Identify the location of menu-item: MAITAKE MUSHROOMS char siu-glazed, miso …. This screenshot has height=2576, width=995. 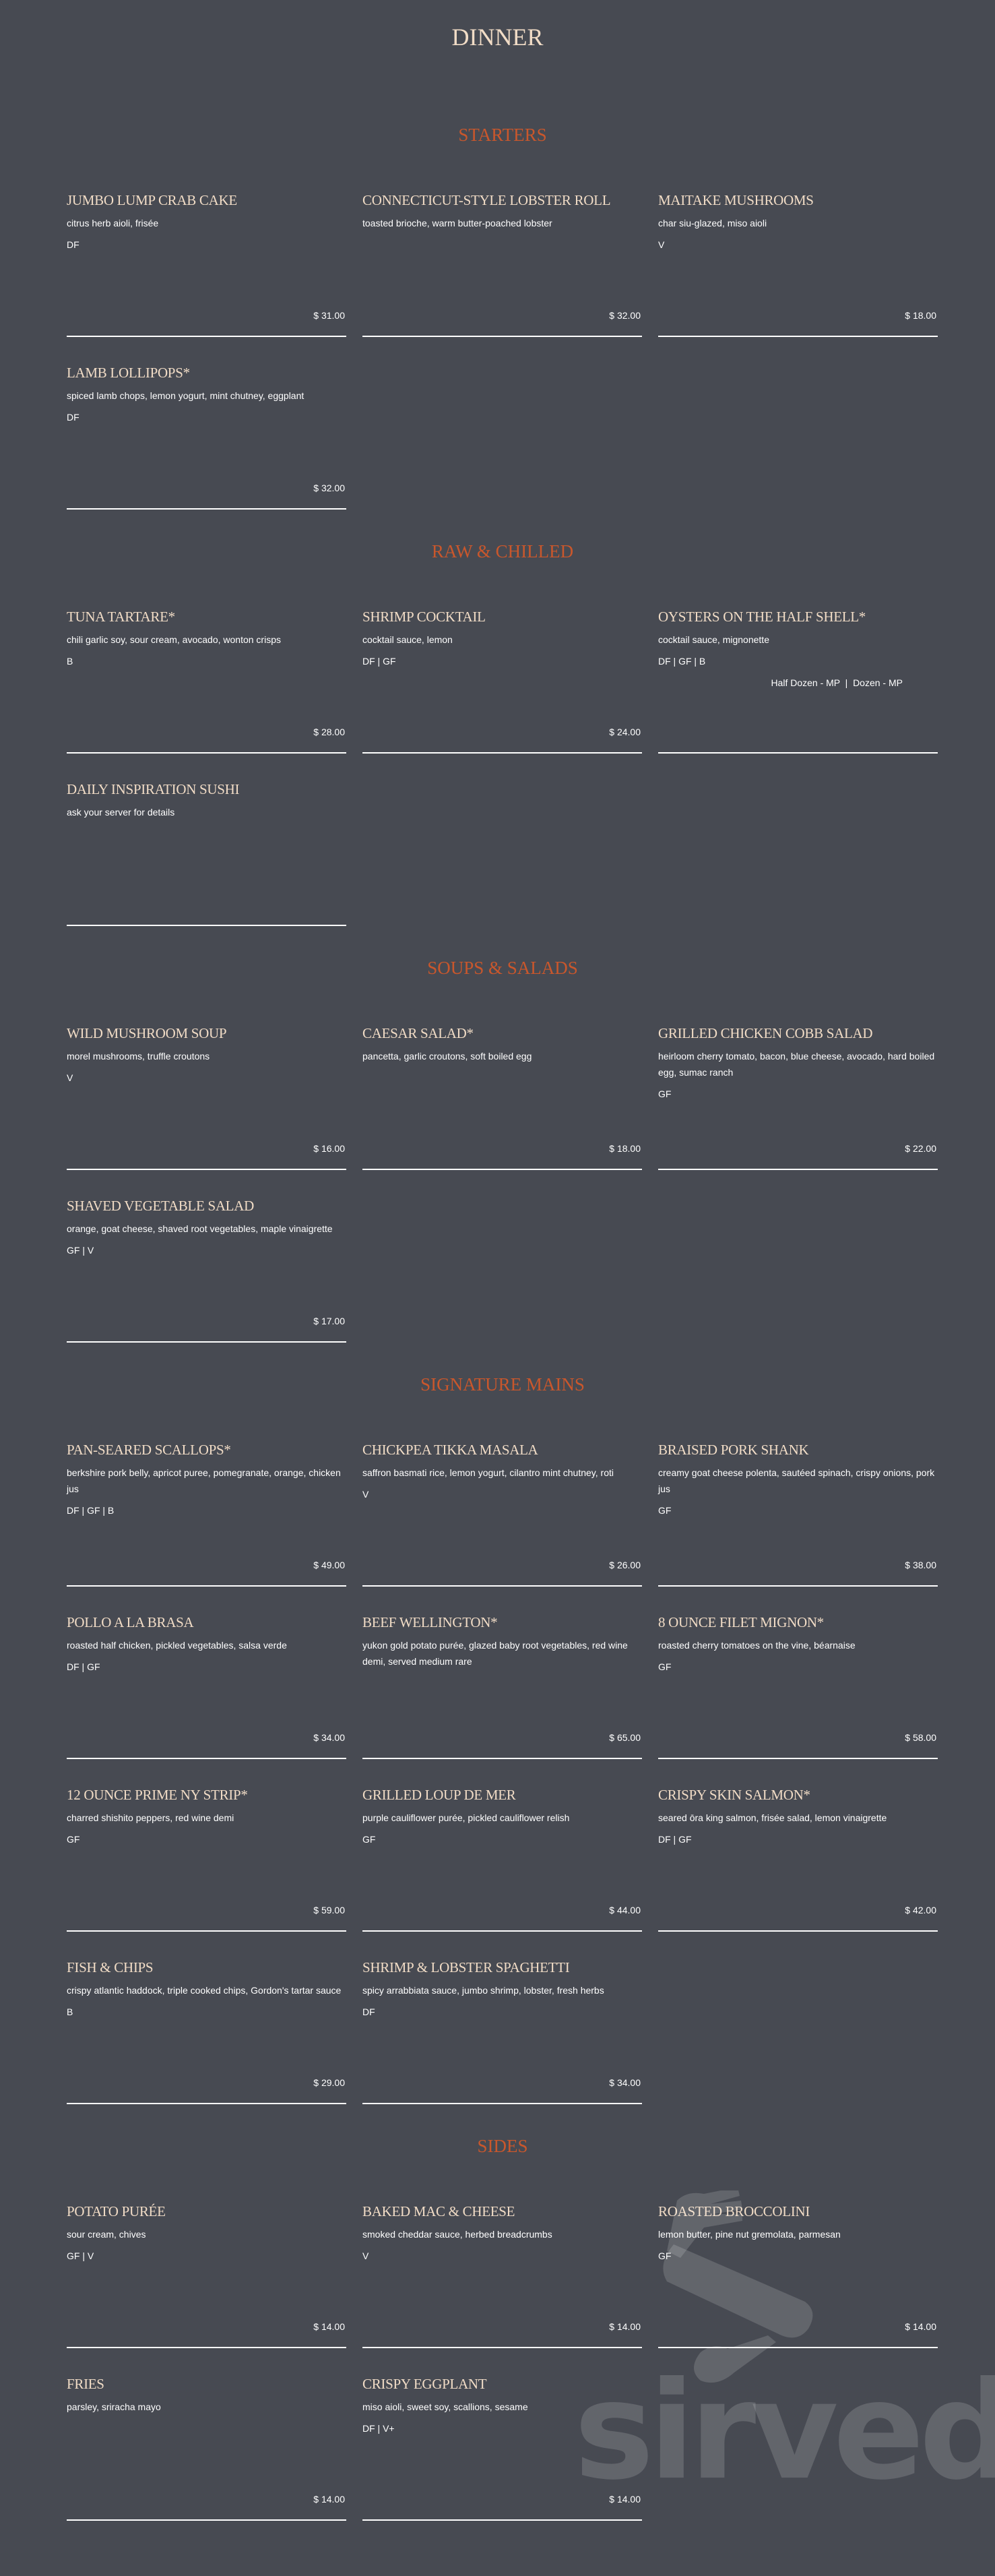
(798, 264).